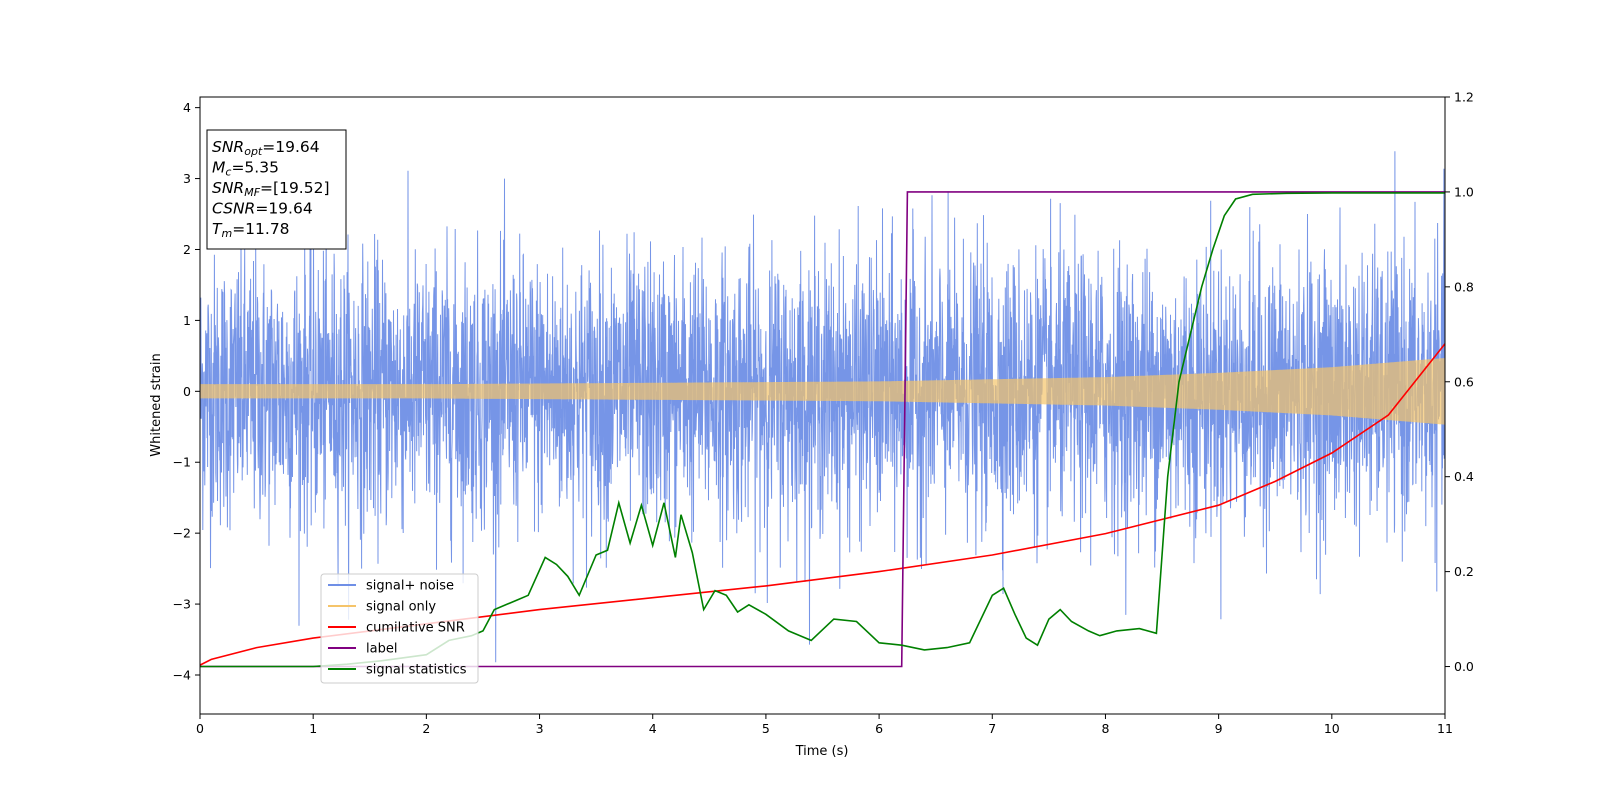 This screenshot has height=800, width=1600. Describe the element at coordinates (1464, 191) in the screenshot. I see `y2-tick-label: 1.0` at that location.